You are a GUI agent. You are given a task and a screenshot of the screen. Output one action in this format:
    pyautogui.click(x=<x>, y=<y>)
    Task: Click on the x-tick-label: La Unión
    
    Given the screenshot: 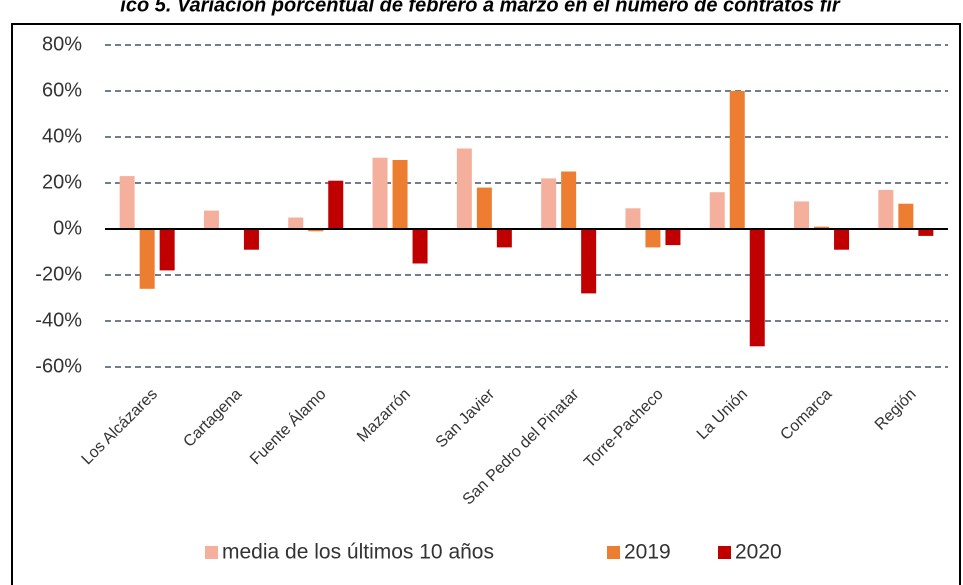 What is the action you would take?
    pyautogui.click(x=722, y=414)
    